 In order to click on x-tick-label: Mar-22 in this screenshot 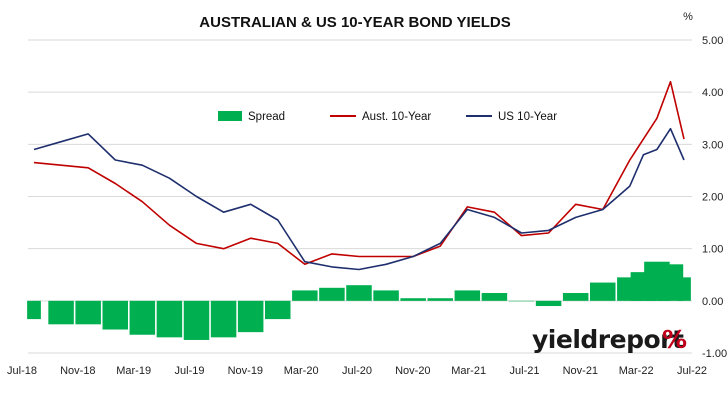, I will do `click(636, 371)`.